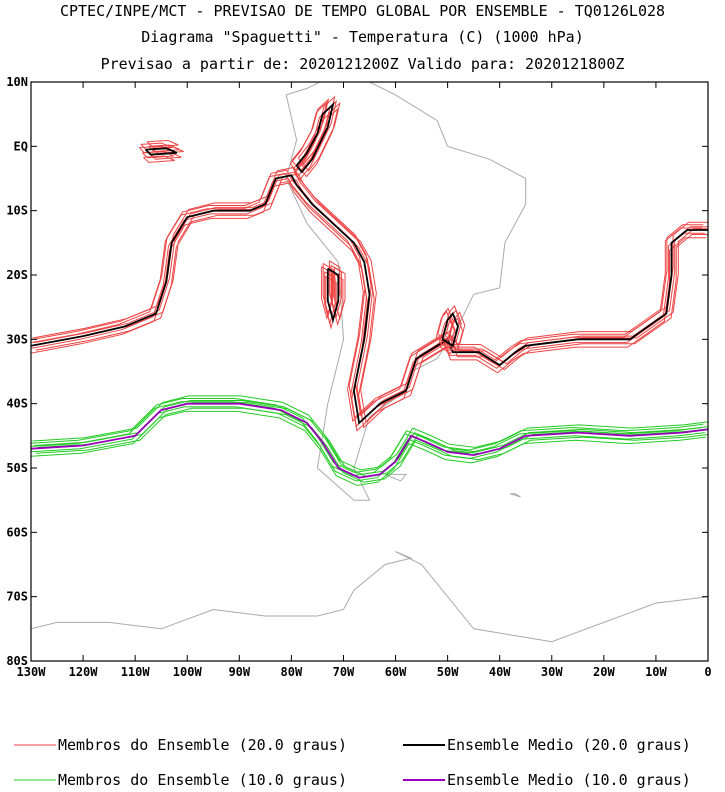  What do you see at coordinates (17, 468) in the screenshot?
I see `y-tick-label: 50S` at bounding box center [17, 468].